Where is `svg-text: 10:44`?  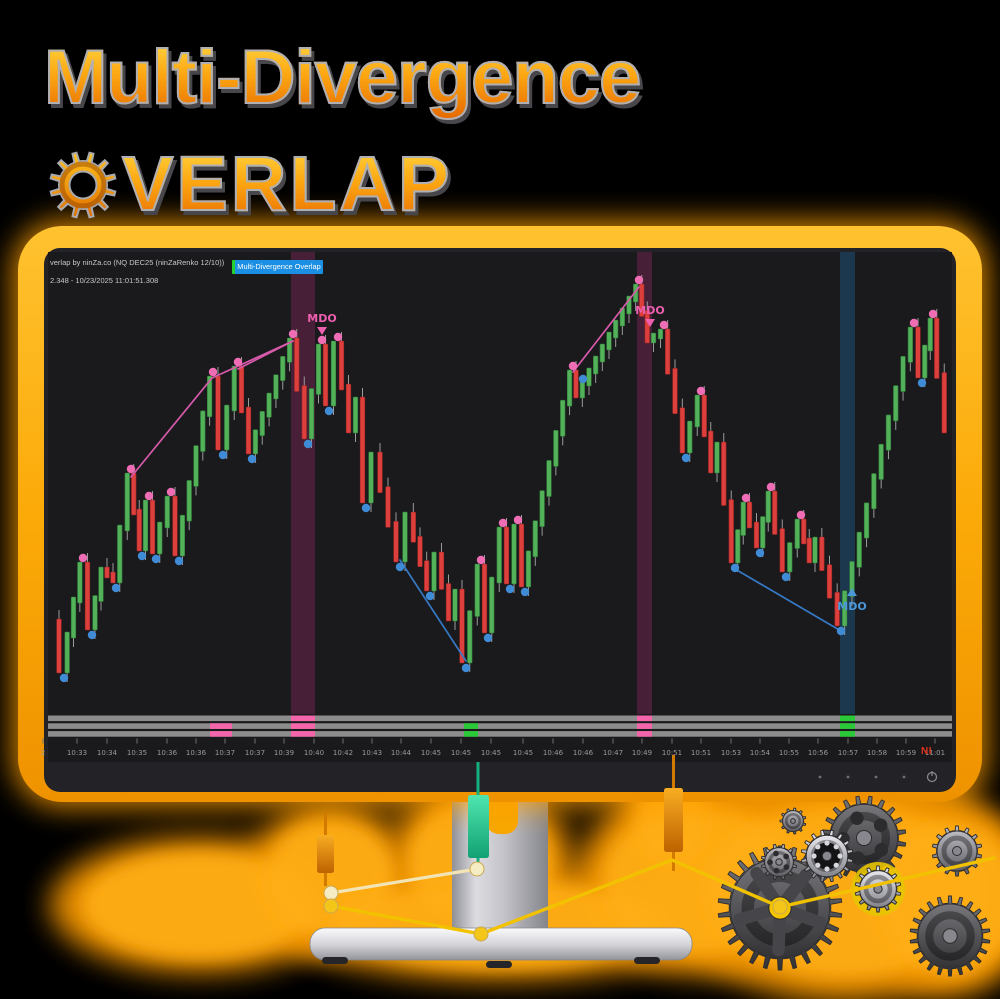 svg-text: 10:44 is located at coordinates (401, 753).